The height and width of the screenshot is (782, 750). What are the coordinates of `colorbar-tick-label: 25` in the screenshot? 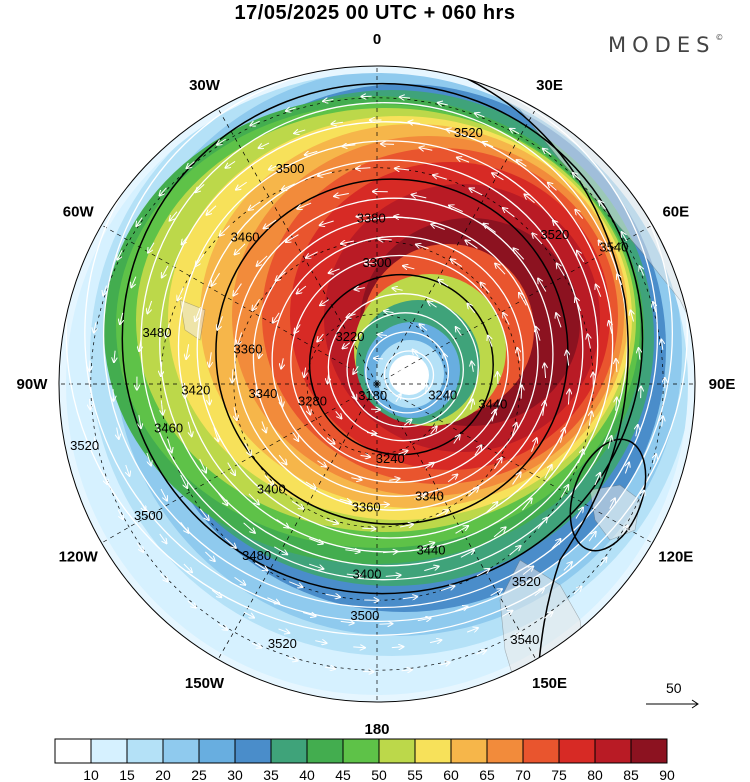 It's located at (199, 774).